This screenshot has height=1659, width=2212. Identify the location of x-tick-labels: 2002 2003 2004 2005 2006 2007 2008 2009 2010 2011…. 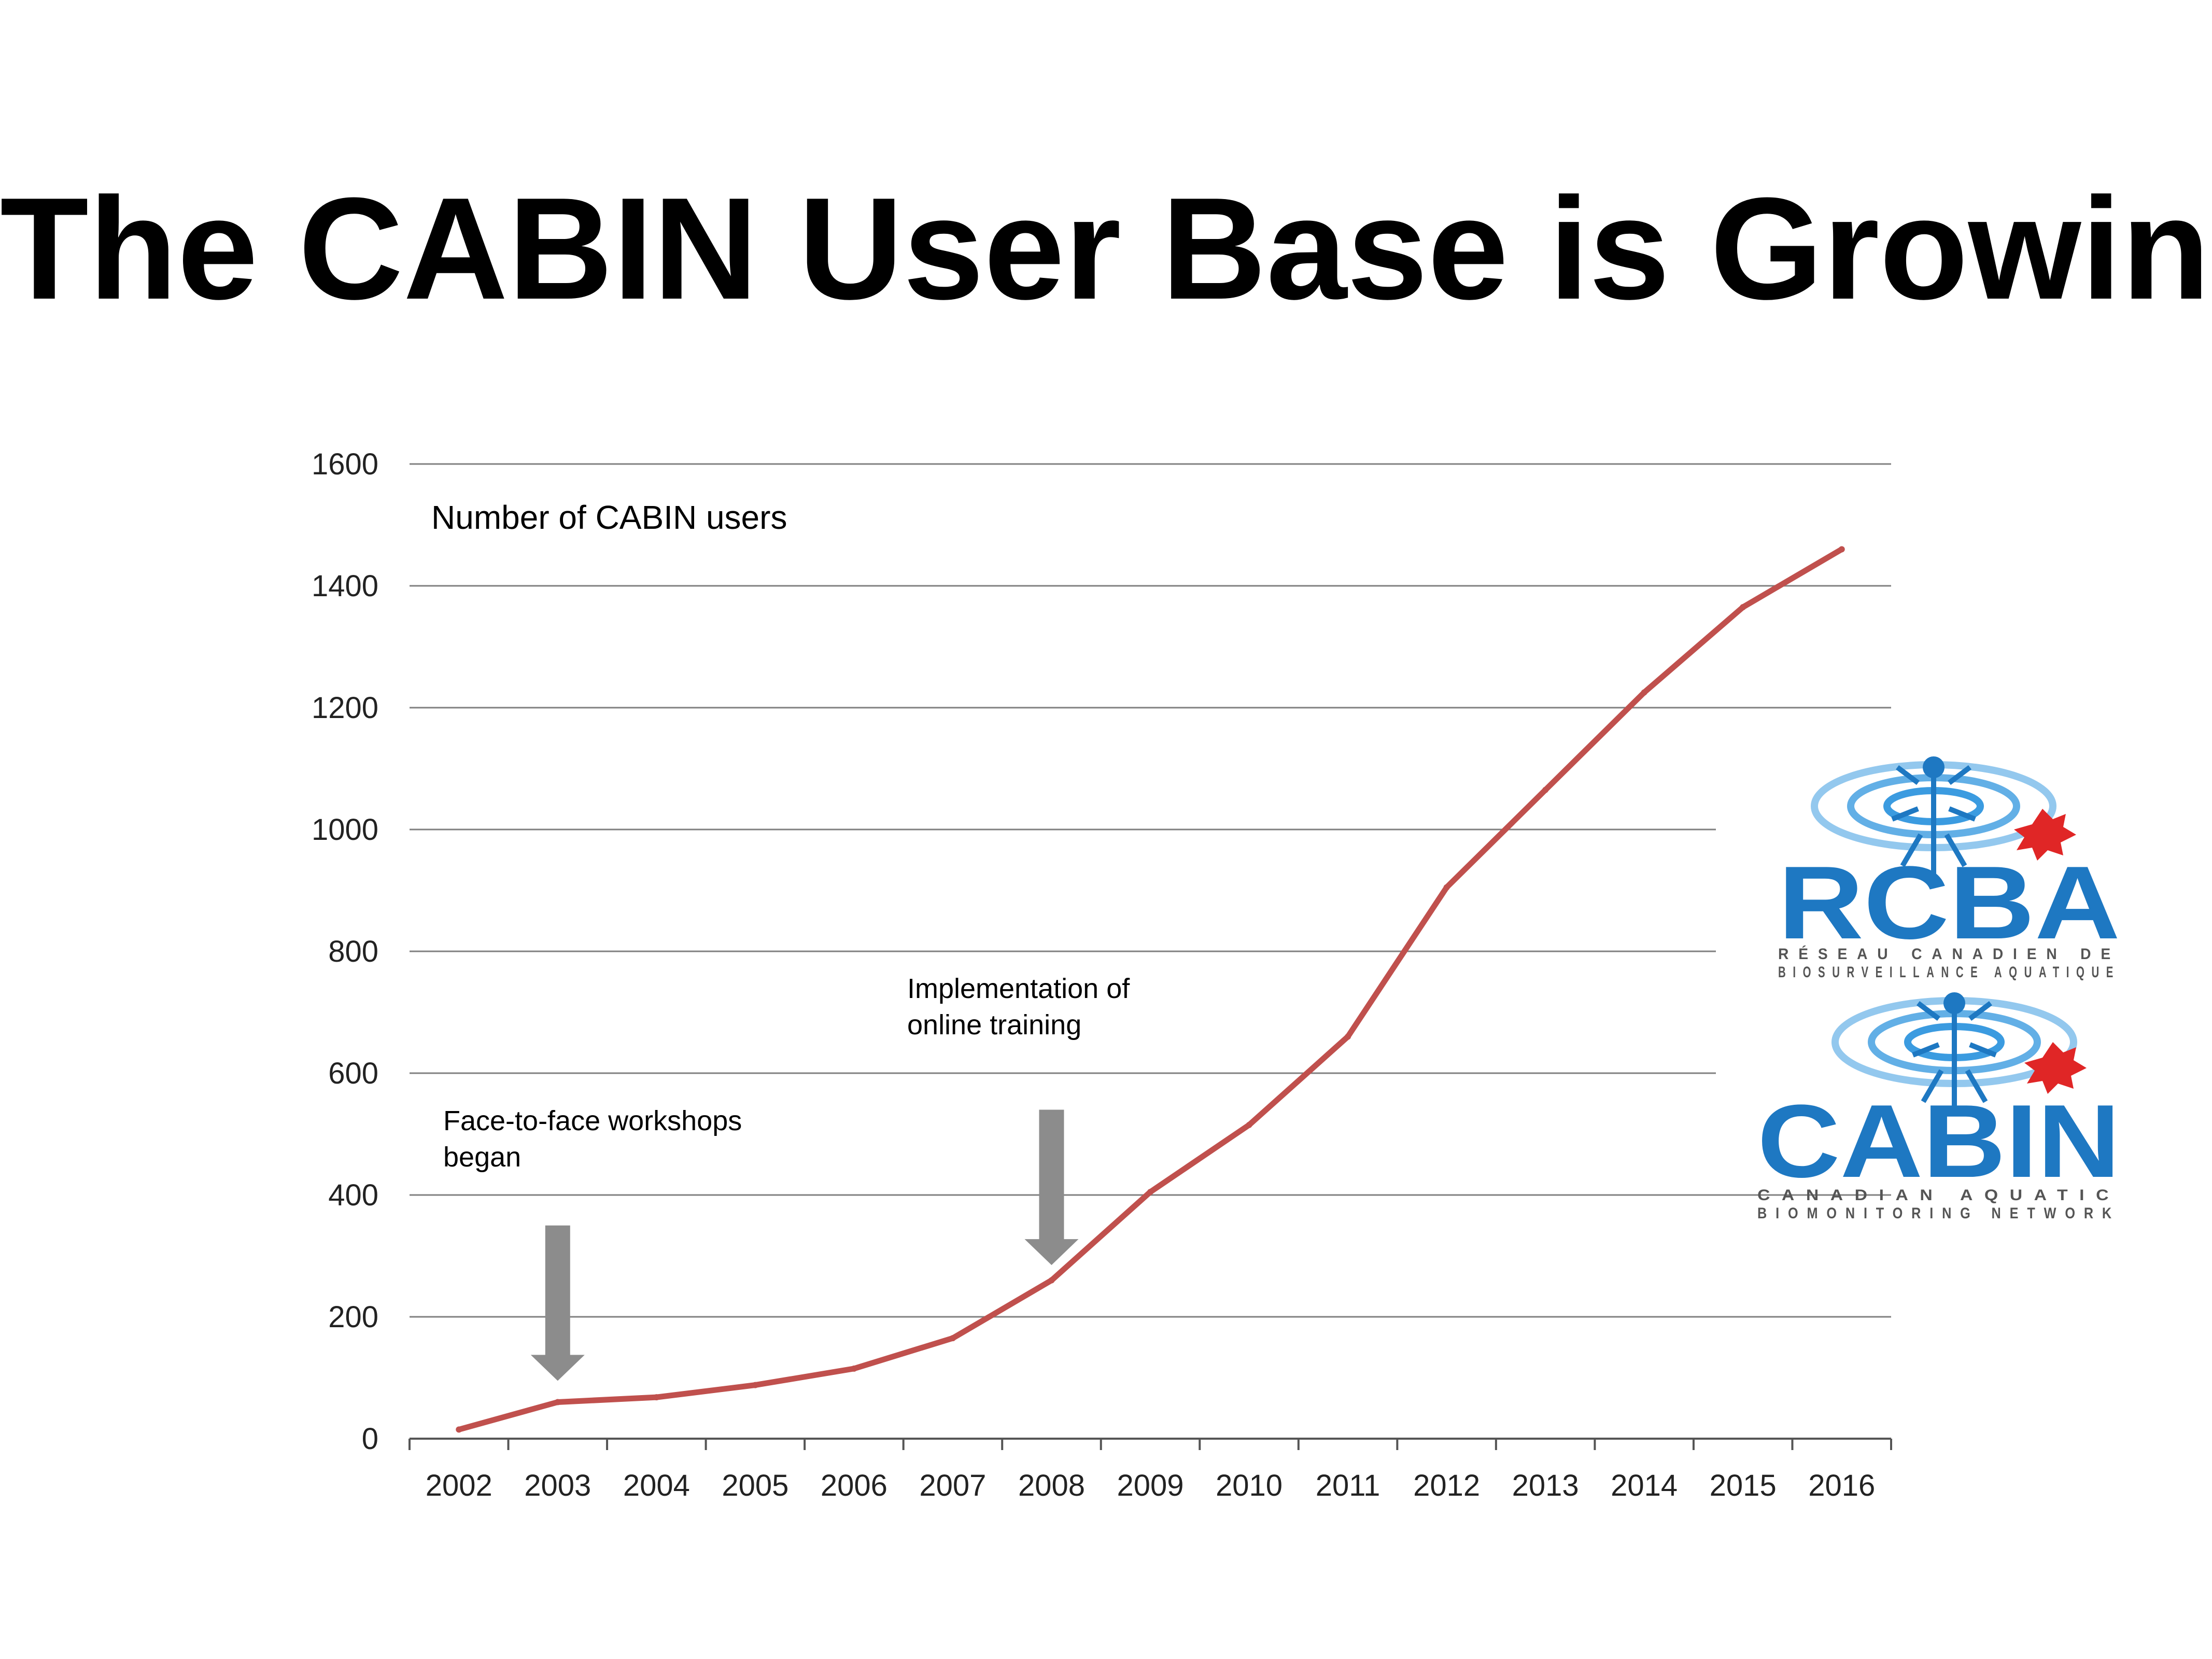
(1150, 1485).